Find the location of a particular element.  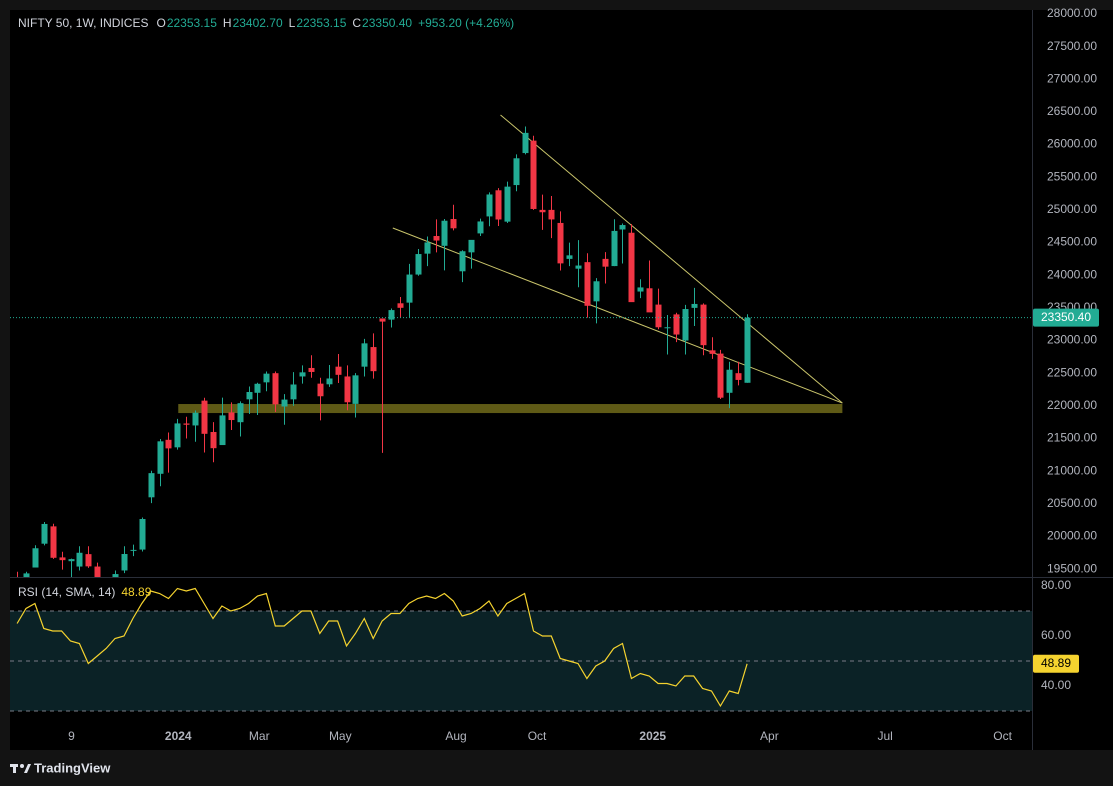

x-tick-label: Jul is located at coordinates (884, 736).